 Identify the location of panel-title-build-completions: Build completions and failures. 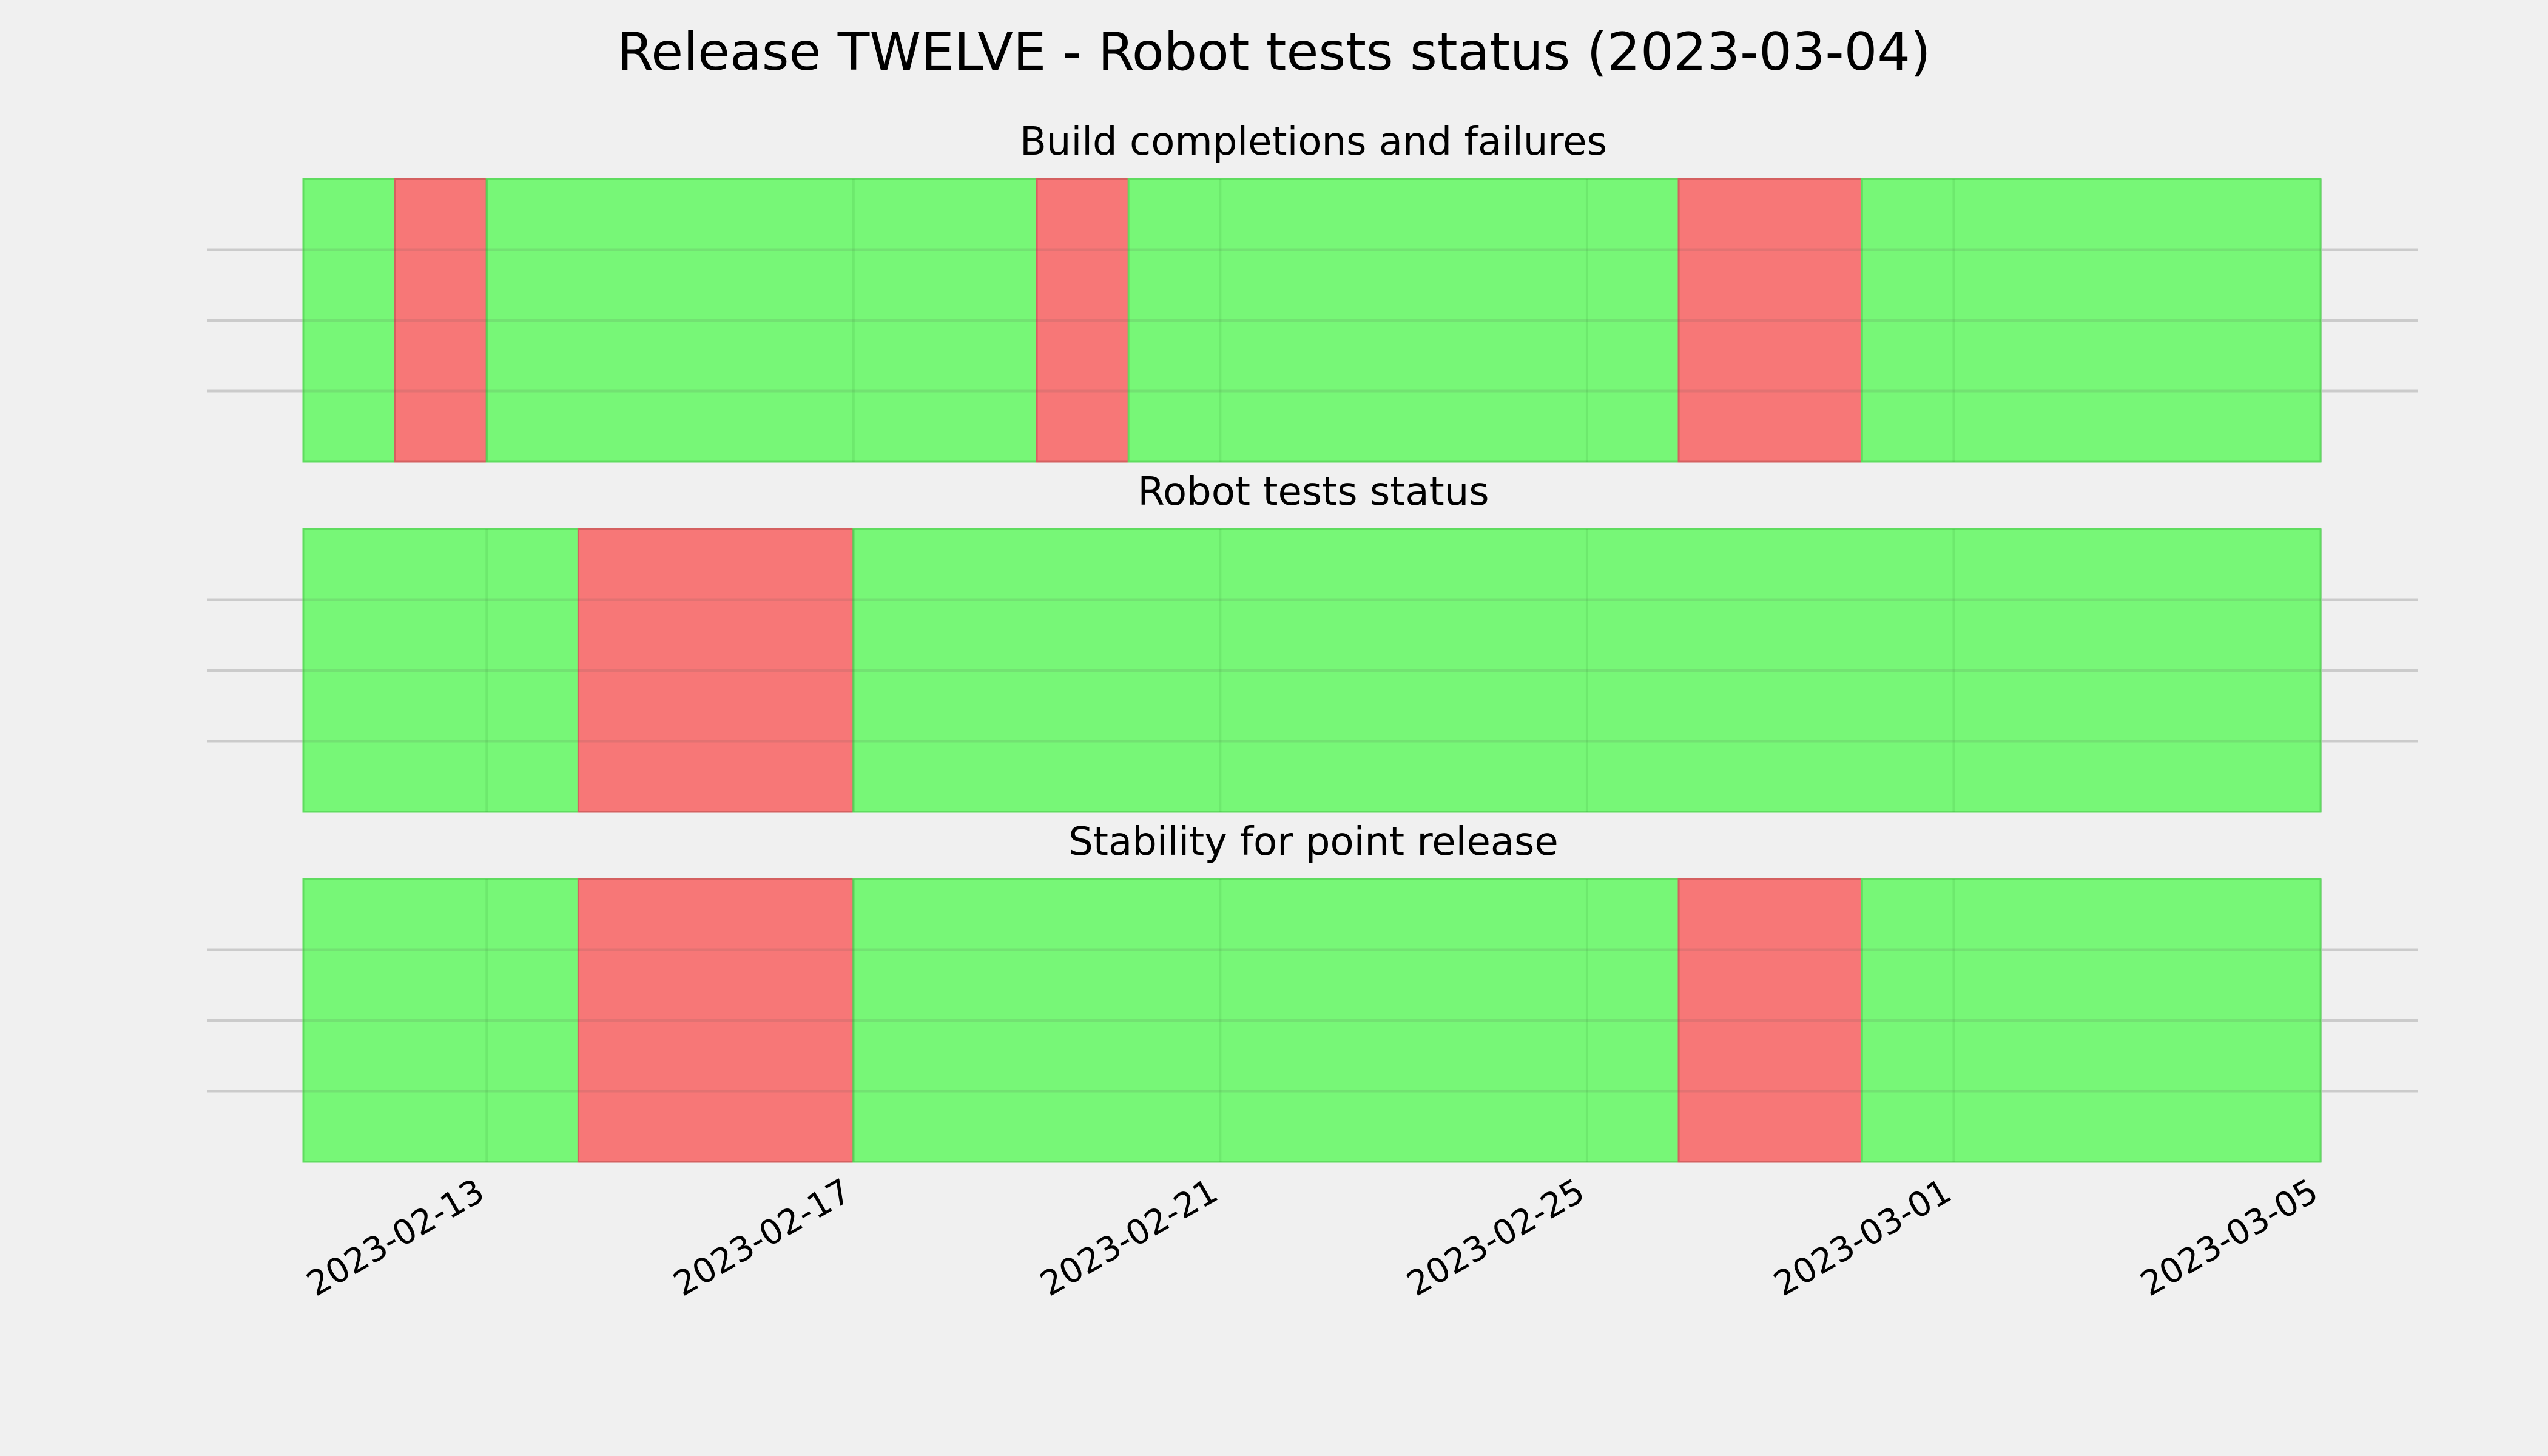
(1313, 142).